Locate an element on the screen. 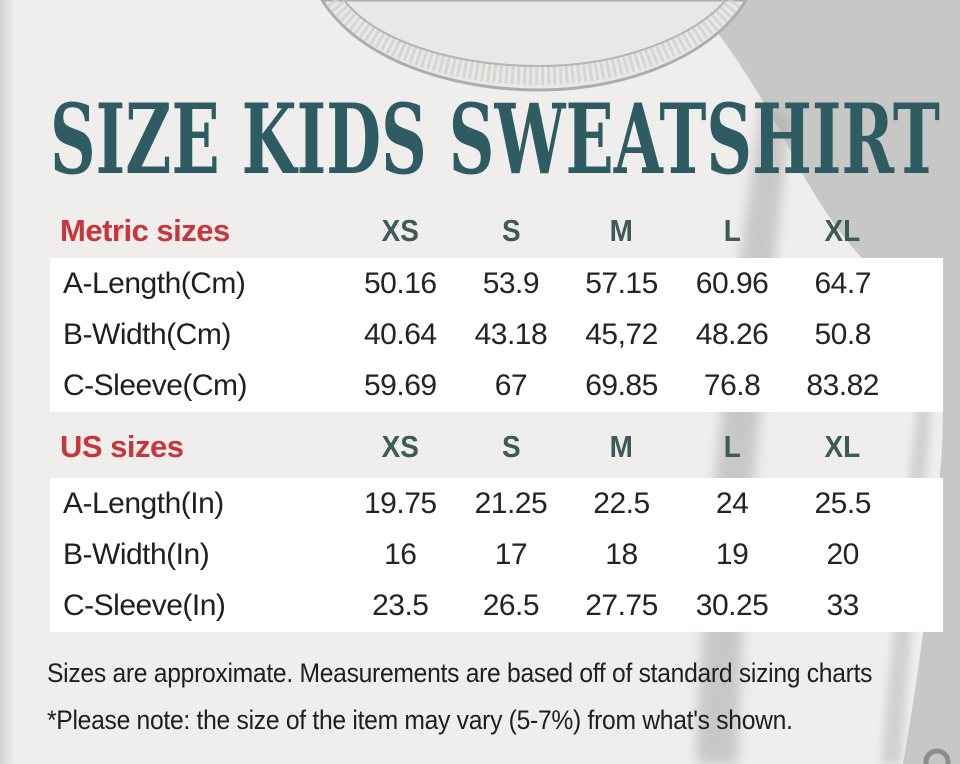 This screenshot has height=764, width=960. table-row: C-Sleeve(In) 23.5 26.5 27.75 30.25 33 is located at coordinates (496, 606).